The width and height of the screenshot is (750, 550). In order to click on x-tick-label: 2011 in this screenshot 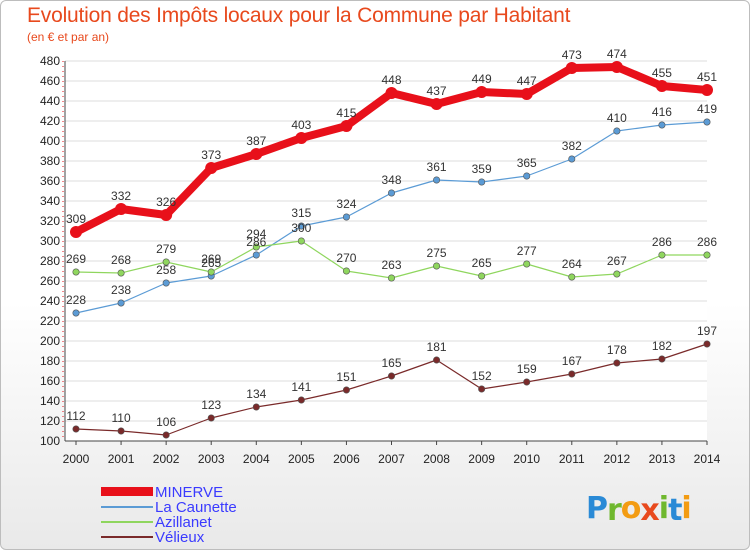, I will do `click(572, 459)`.